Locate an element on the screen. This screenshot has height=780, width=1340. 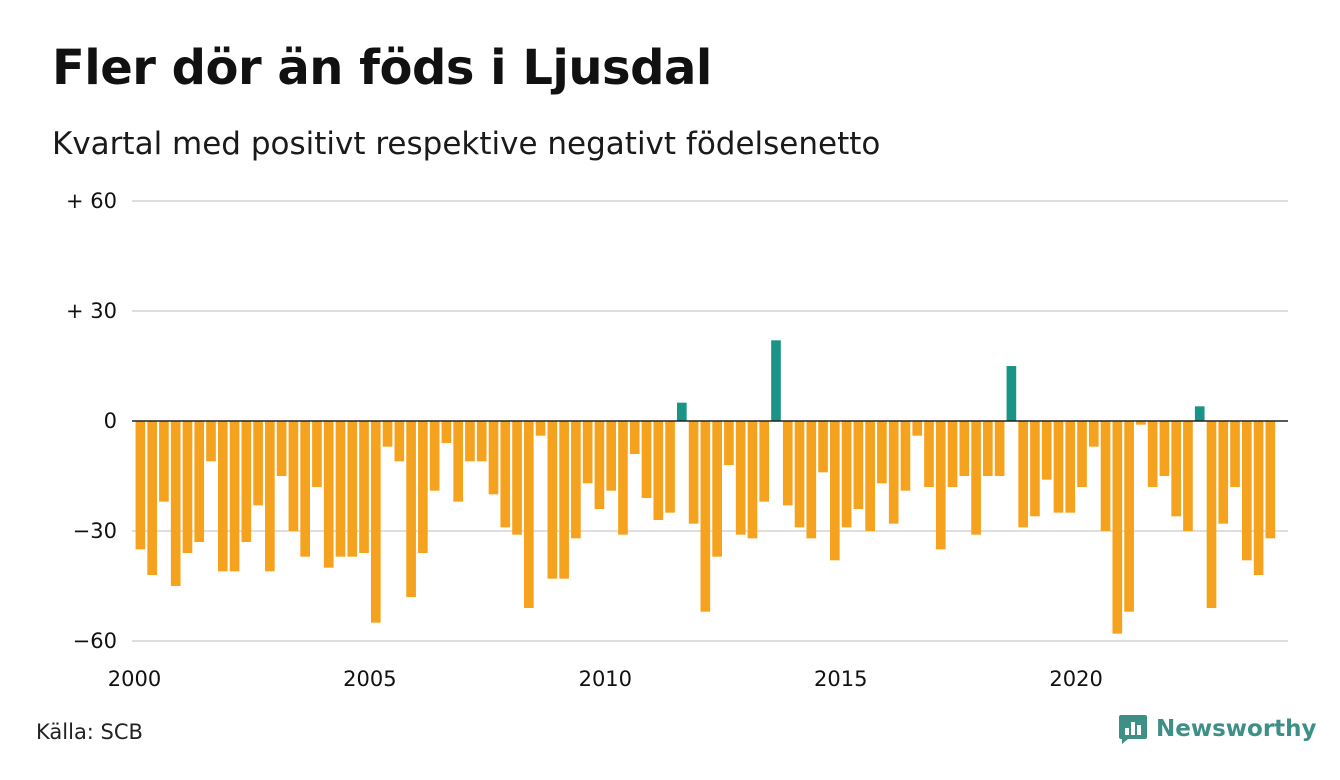
x-tick-label: 2010 is located at coordinates (605, 679).